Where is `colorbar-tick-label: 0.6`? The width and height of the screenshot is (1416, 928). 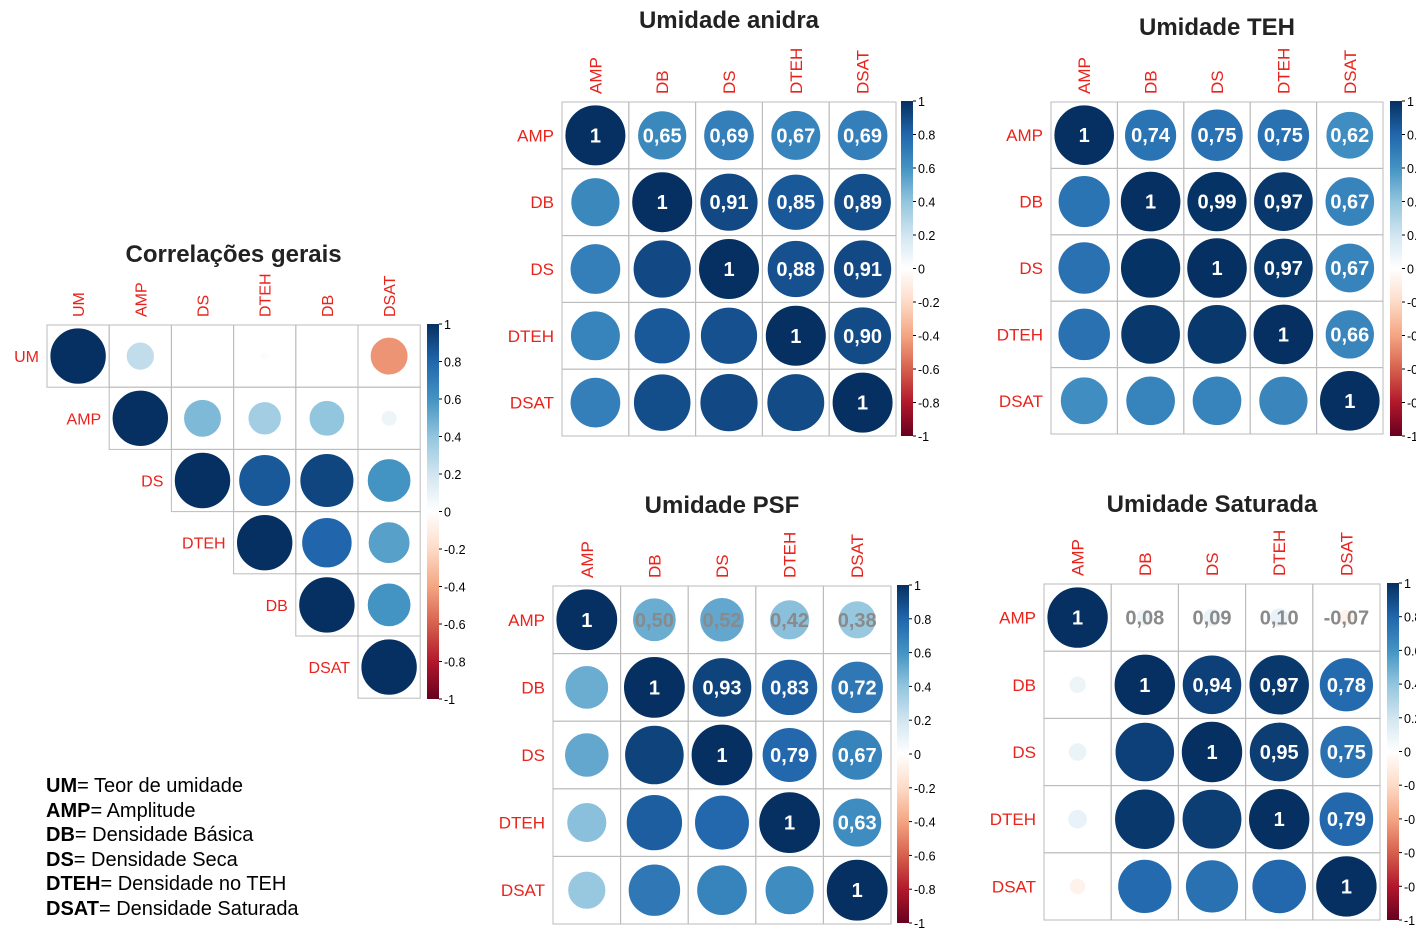
colorbar-tick-label: 0.6 is located at coordinates (926, 169).